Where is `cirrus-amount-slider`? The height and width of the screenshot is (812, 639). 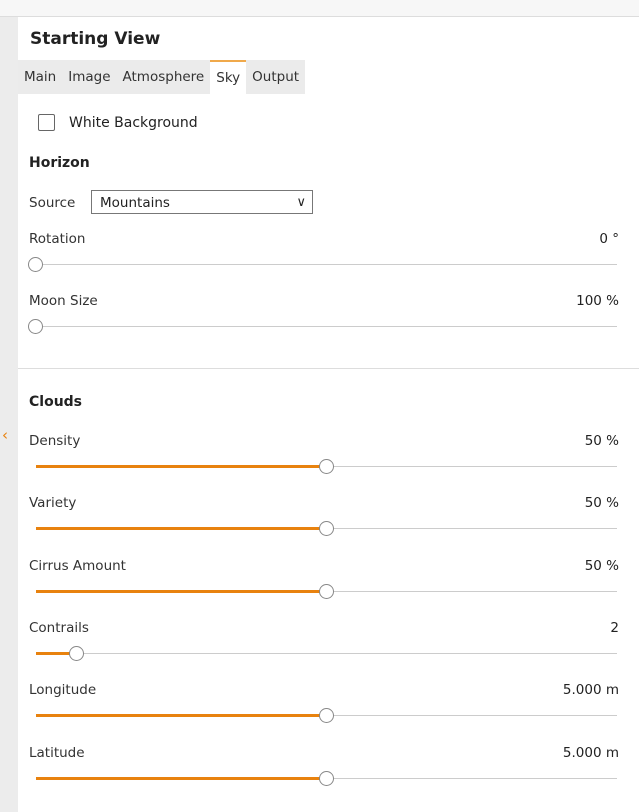 cirrus-amount-slider is located at coordinates (326, 591).